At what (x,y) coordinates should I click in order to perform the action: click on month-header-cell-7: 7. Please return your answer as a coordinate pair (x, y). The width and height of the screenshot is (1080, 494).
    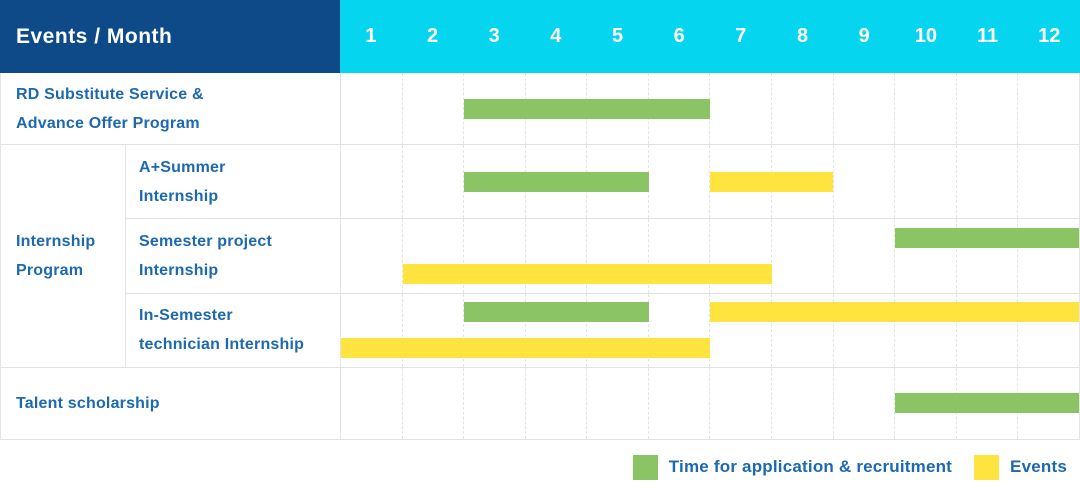
    Looking at the image, I should click on (741, 36).